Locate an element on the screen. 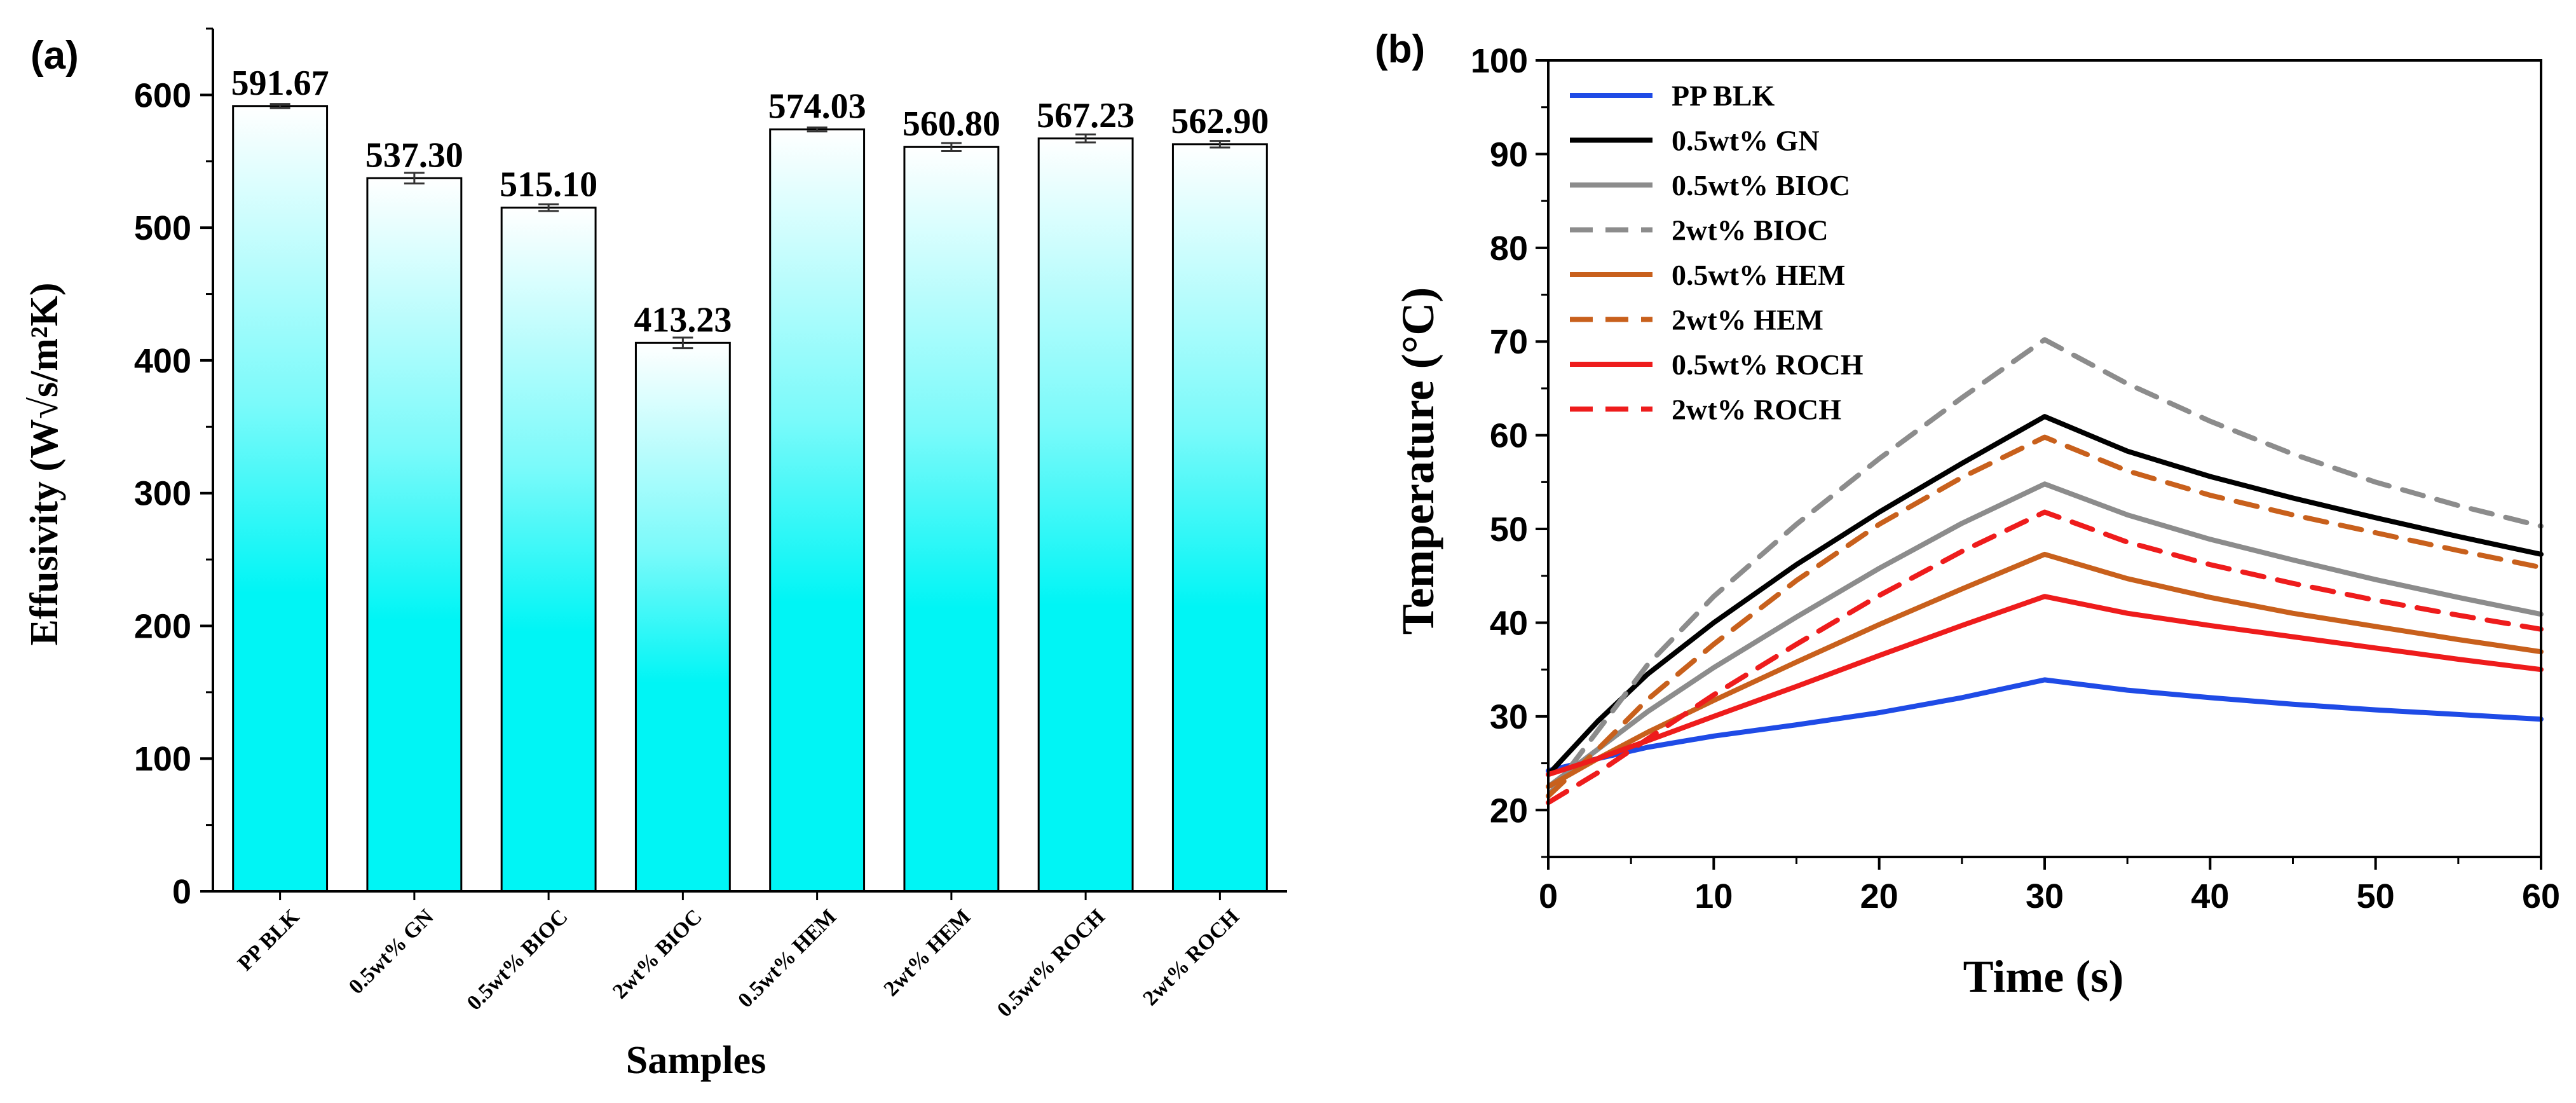 This screenshot has width=2576, height=1103. legend-label: PP BLK is located at coordinates (1723, 95).